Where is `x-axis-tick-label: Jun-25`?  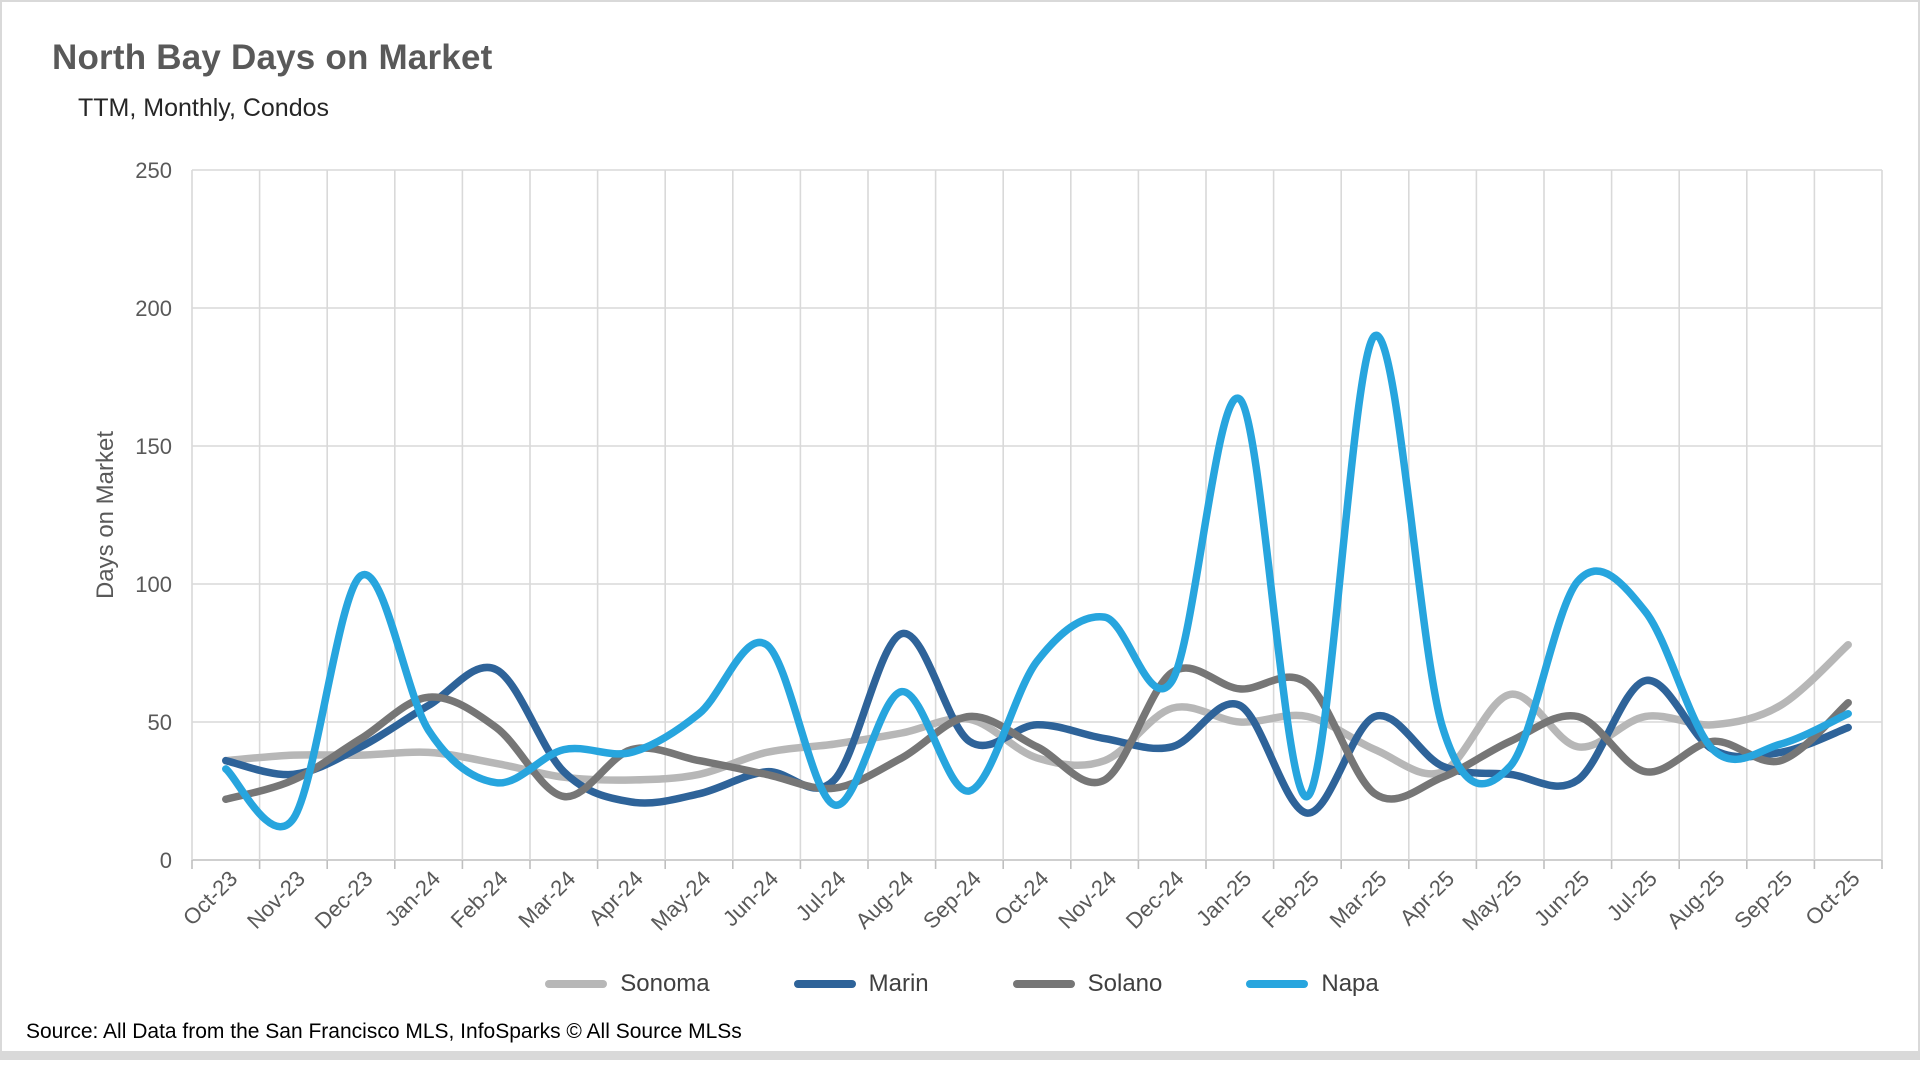 x-axis-tick-label: Jun-25 is located at coordinates (1561, 898).